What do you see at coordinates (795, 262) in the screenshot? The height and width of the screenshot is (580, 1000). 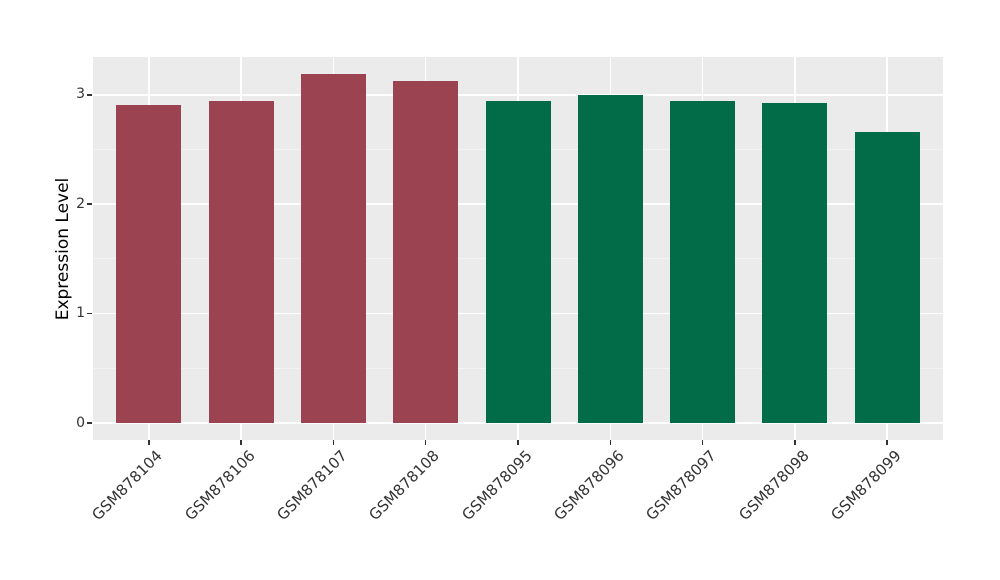 I see `bar-GSM878098` at bounding box center [795, 262].